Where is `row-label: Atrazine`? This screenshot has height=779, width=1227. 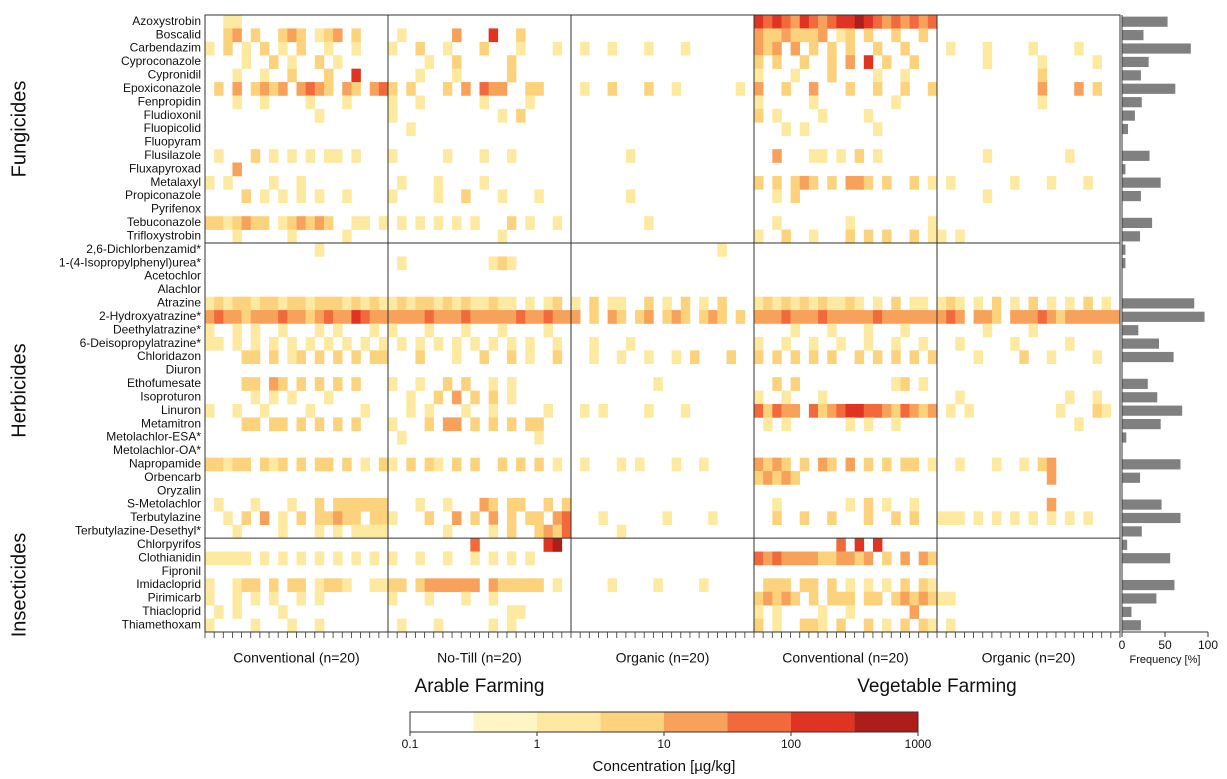 row-label: Atrazine is located at coordinates (179, 303).